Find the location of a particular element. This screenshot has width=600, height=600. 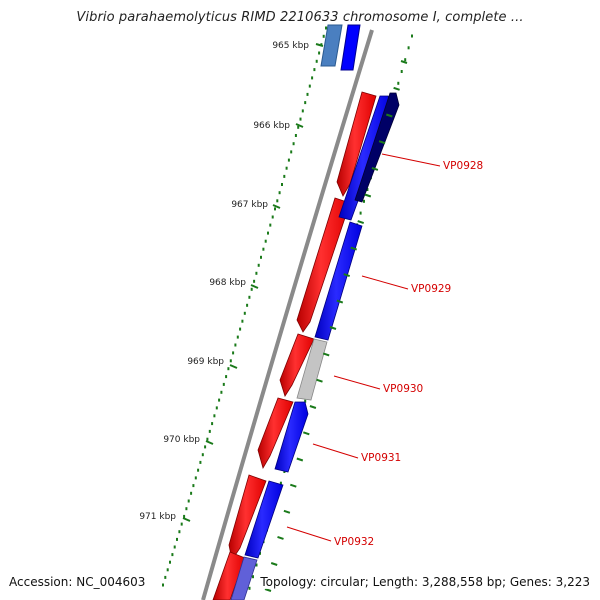

ruler-label-971: 971 kbp is located at coordinates (157, 517).